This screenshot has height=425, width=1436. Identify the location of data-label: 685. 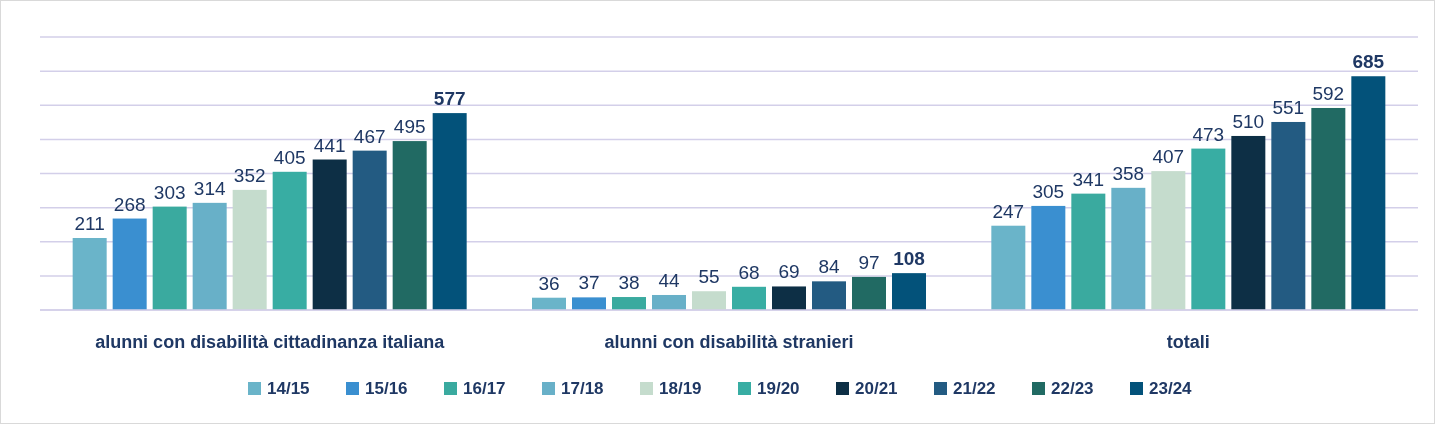
(1368, 62).